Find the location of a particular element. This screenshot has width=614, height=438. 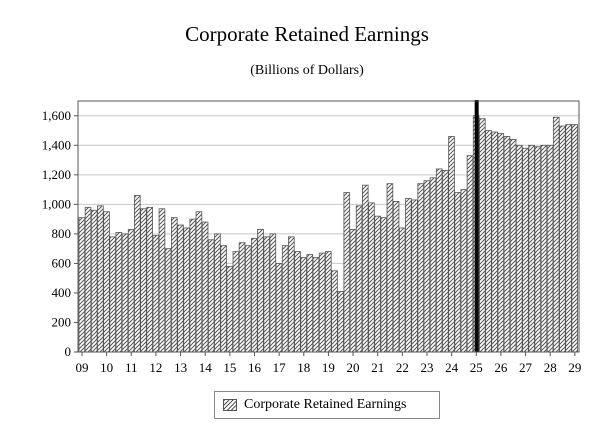

x-tick-label: 26 is located at coordinates (501, 367).